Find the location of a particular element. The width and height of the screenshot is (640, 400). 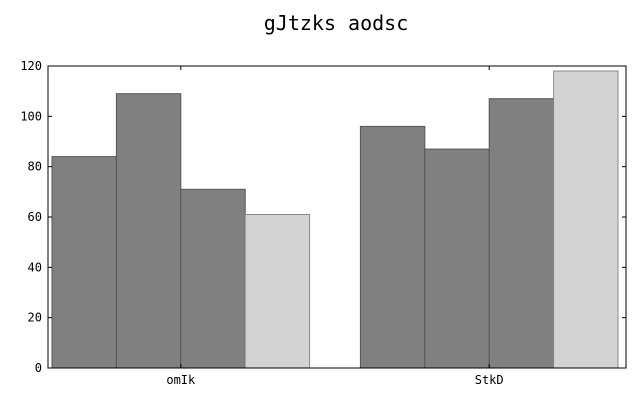

y-tick-label: 80 is located at coordinates (35, 167).